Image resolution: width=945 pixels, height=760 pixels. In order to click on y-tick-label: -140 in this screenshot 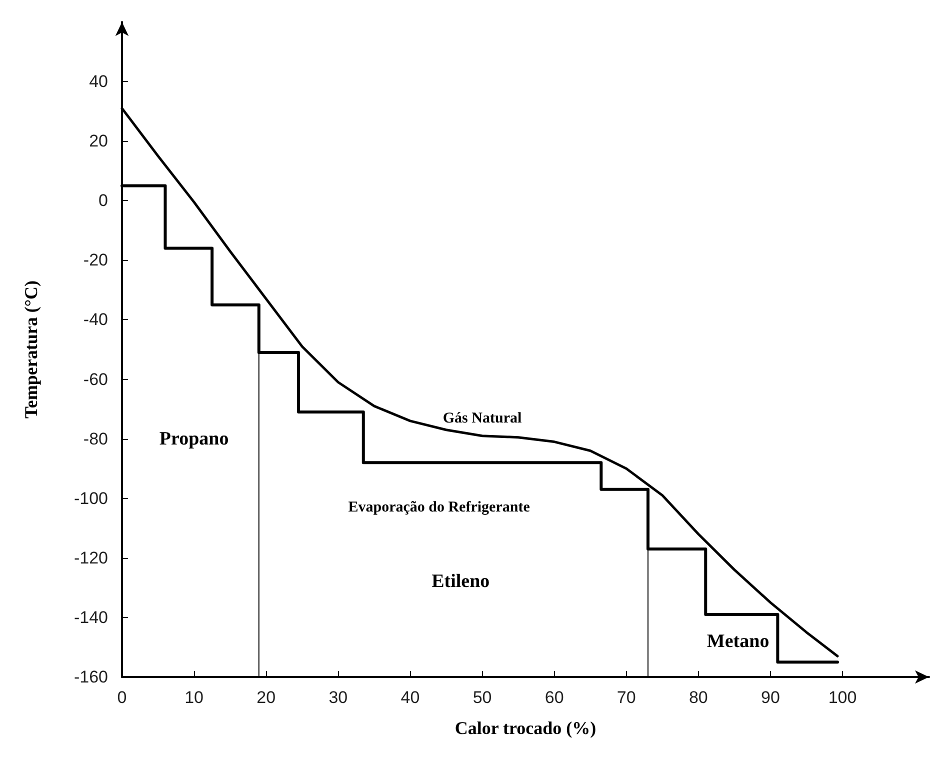, I will do `click(91, 617)`.